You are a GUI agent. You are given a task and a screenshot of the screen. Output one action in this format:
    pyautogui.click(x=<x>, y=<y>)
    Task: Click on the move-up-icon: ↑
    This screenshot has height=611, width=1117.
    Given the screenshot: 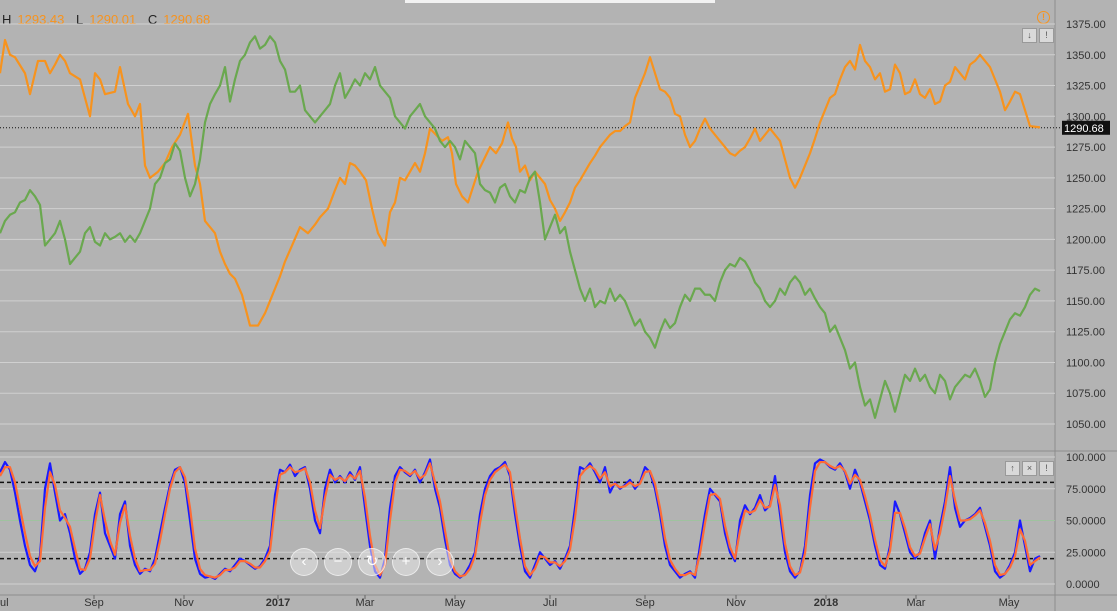 What is the action you would take?
    pyautogui.click(x=1012, y=468)
    